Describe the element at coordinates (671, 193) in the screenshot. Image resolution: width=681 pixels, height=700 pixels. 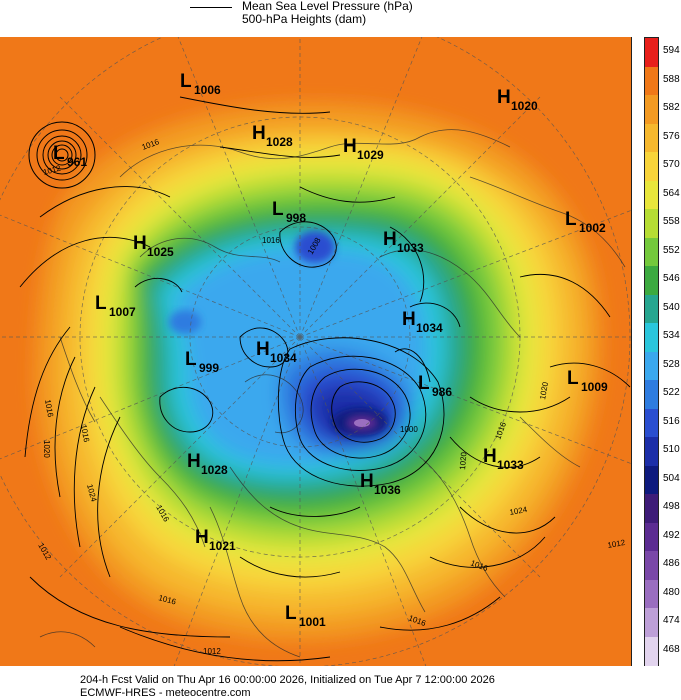
I see `colorbar-tick-label: 564` at that location.